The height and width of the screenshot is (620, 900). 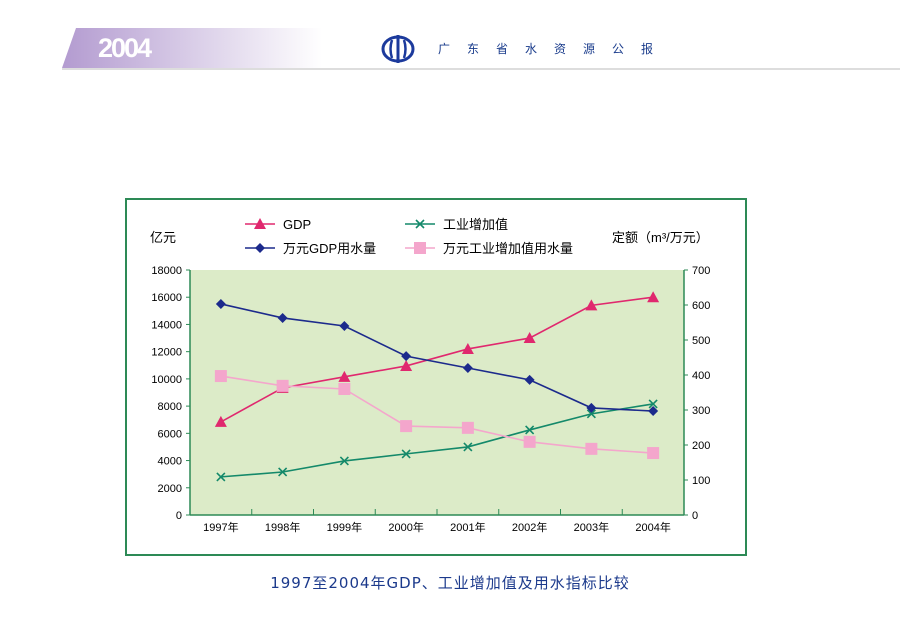 What do you see at coordinates (695, 516) in the screenshot?
I see `right-tick-label: 0` at bounding box center [695, 516].